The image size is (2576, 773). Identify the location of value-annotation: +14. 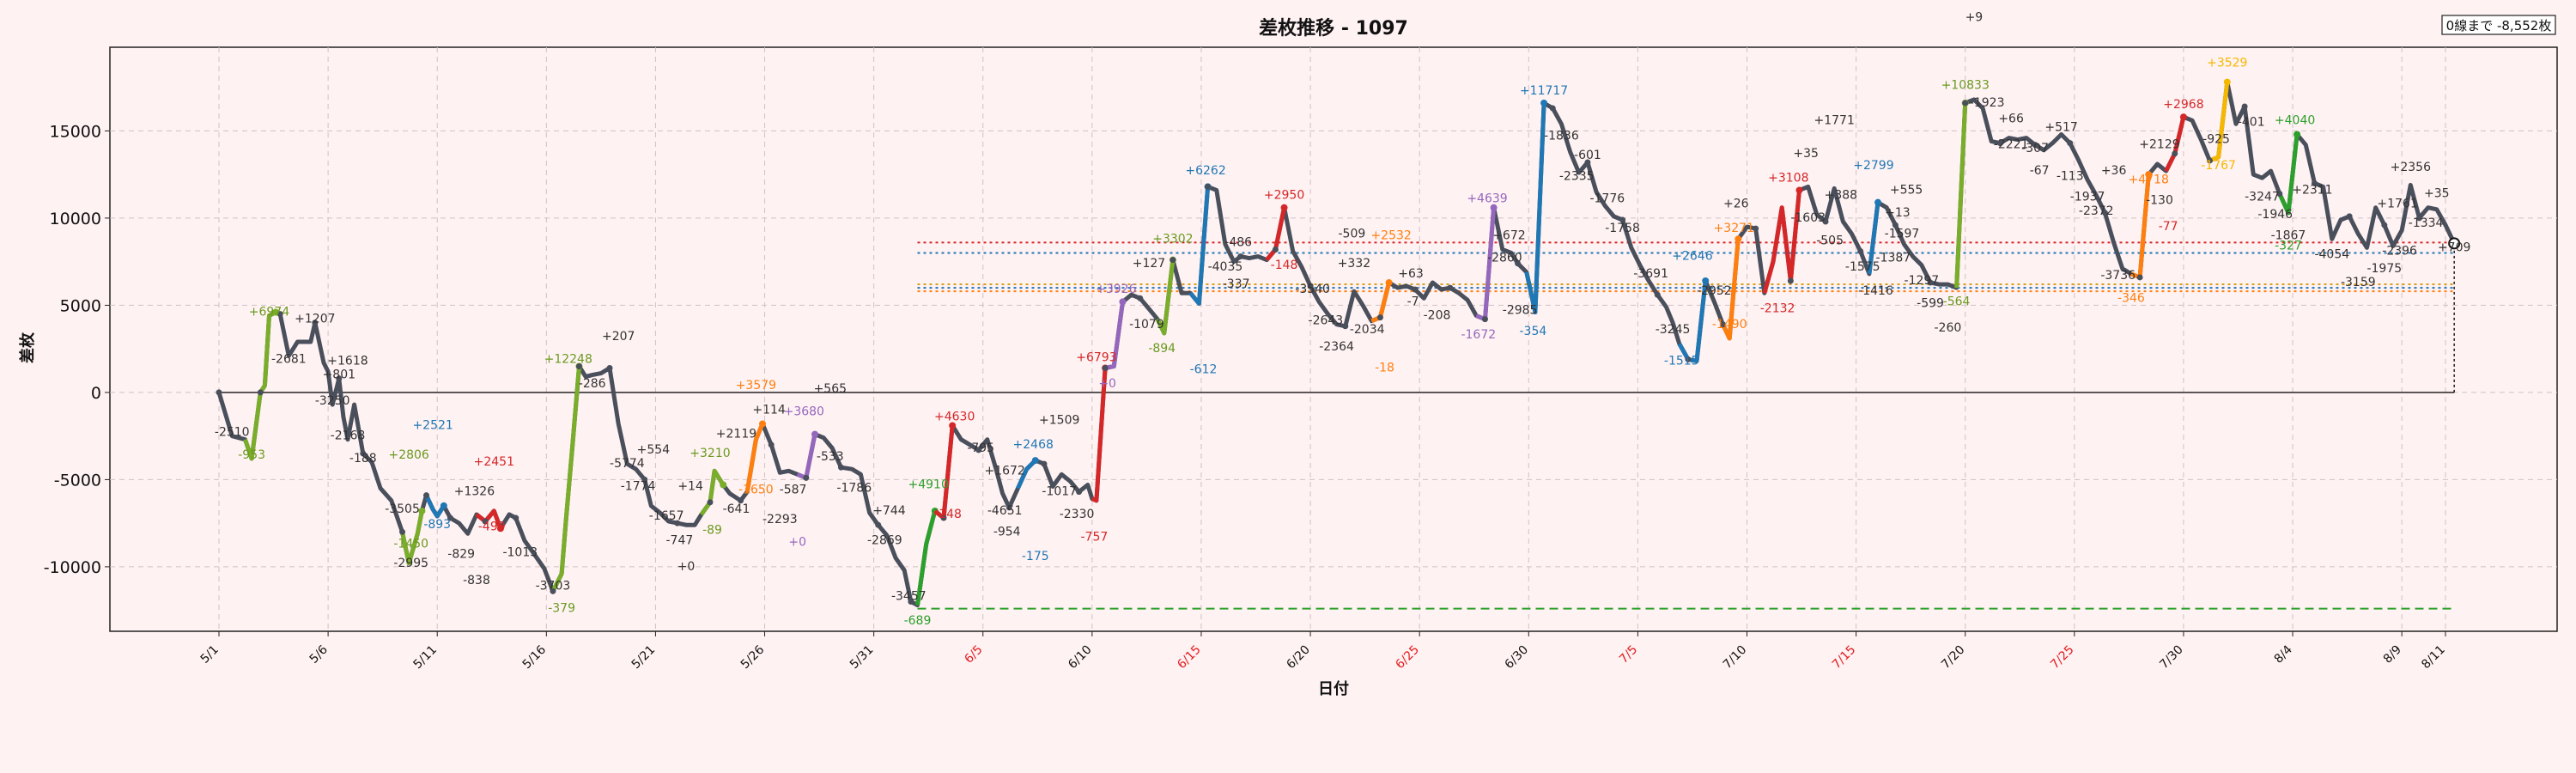
(690, 487).